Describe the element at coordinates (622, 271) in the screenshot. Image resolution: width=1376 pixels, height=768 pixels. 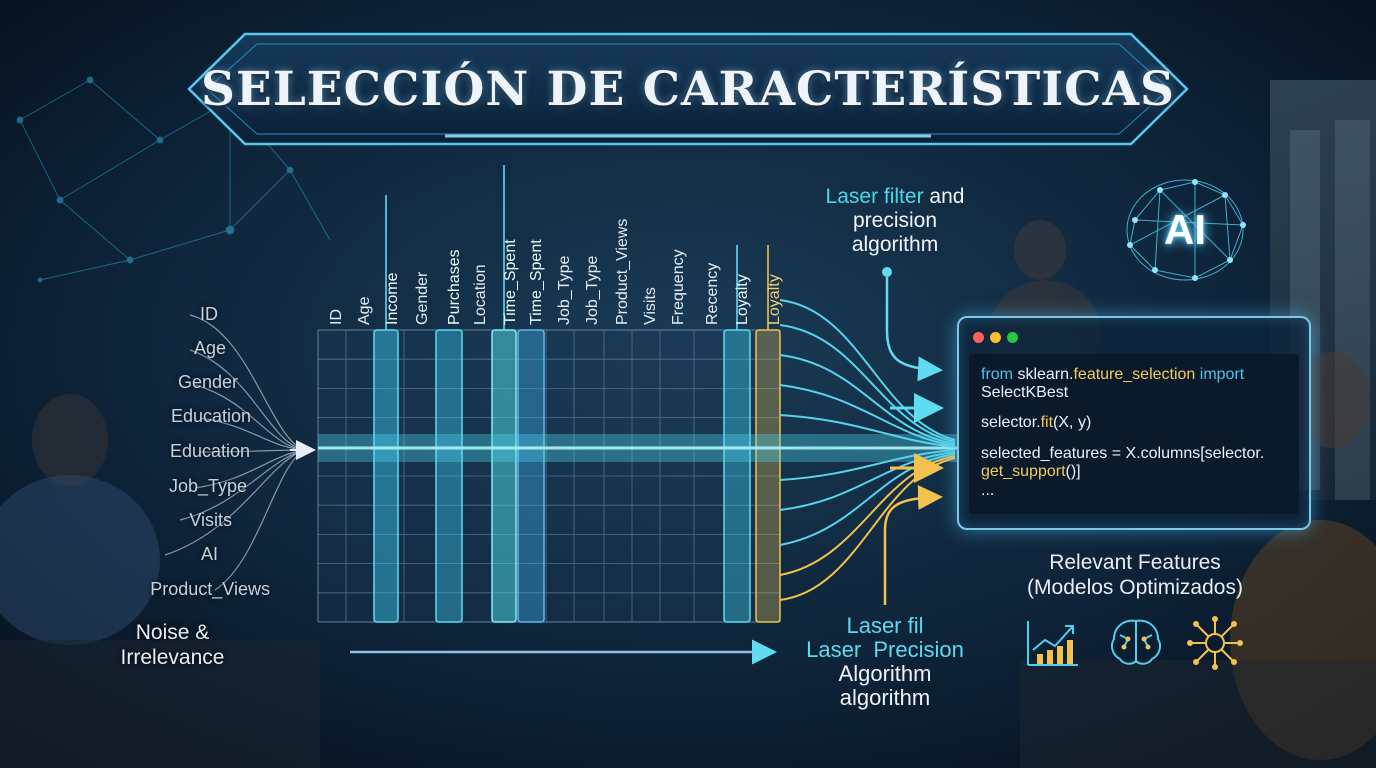
I see `column-header-label: Product_Views` at that location.